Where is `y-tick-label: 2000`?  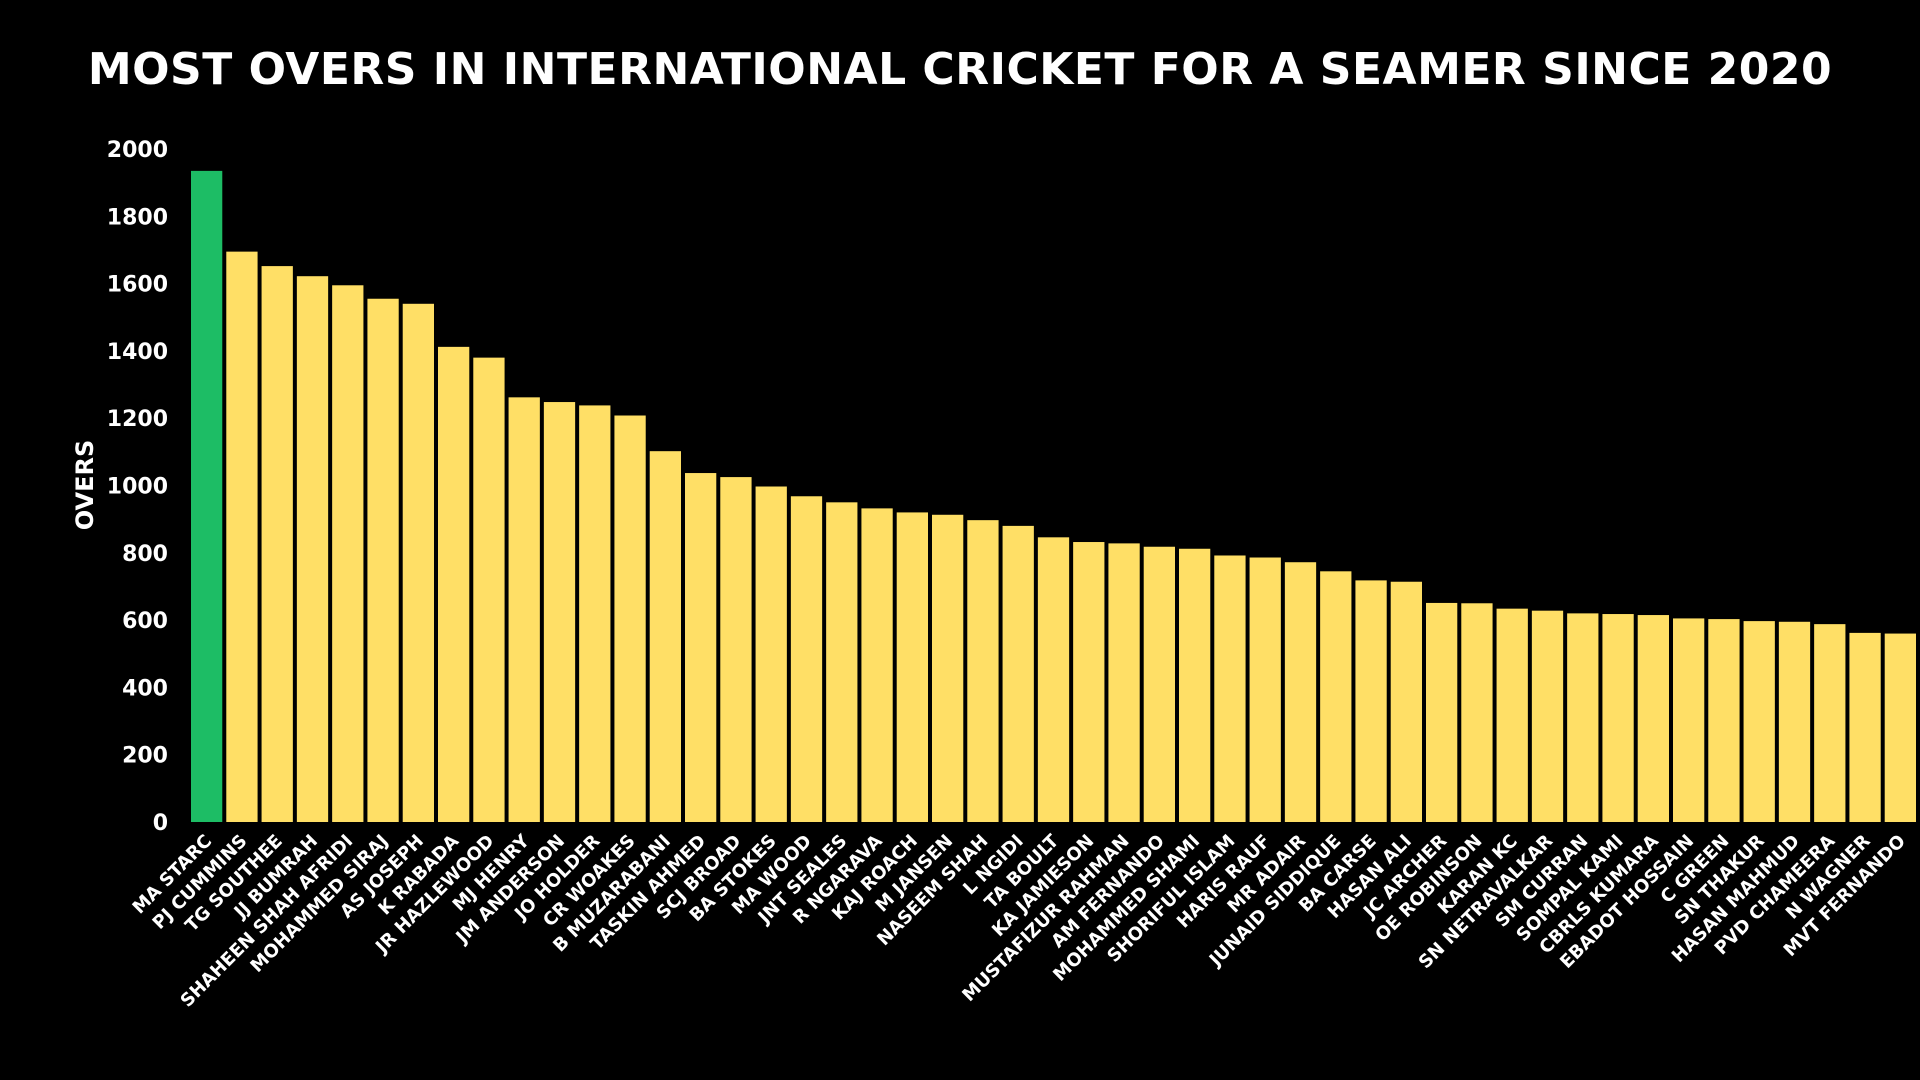
y-tick-label: 2000 is located at coordinates (137, 150).